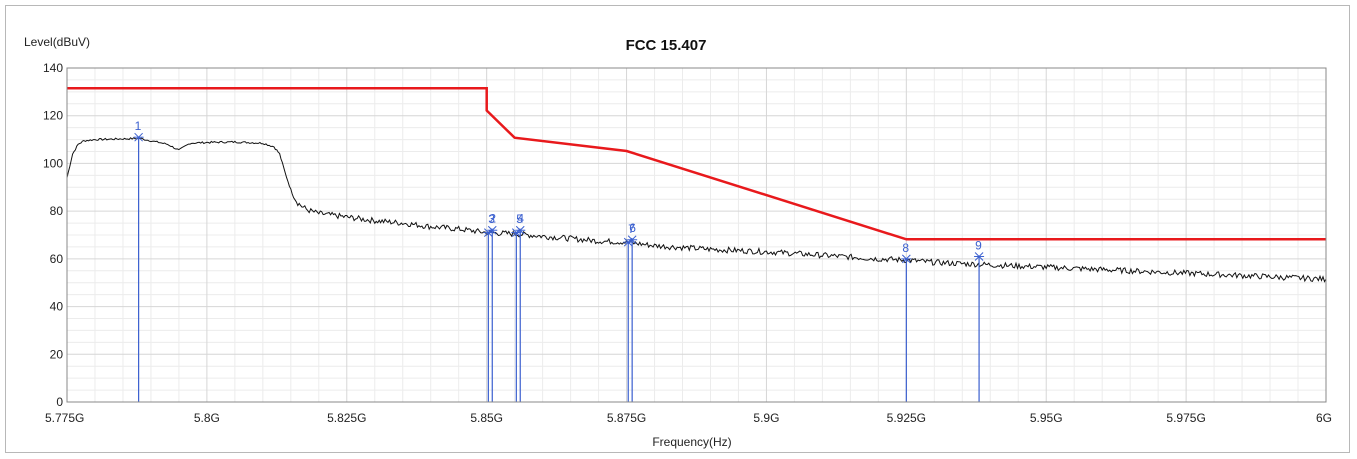 The width and height of the screenshot is (1357, 459). What do you see at coordinates (57, 211) in the screenshot?
I see `y-tick-label: 80` at bounding box center [57, 211].